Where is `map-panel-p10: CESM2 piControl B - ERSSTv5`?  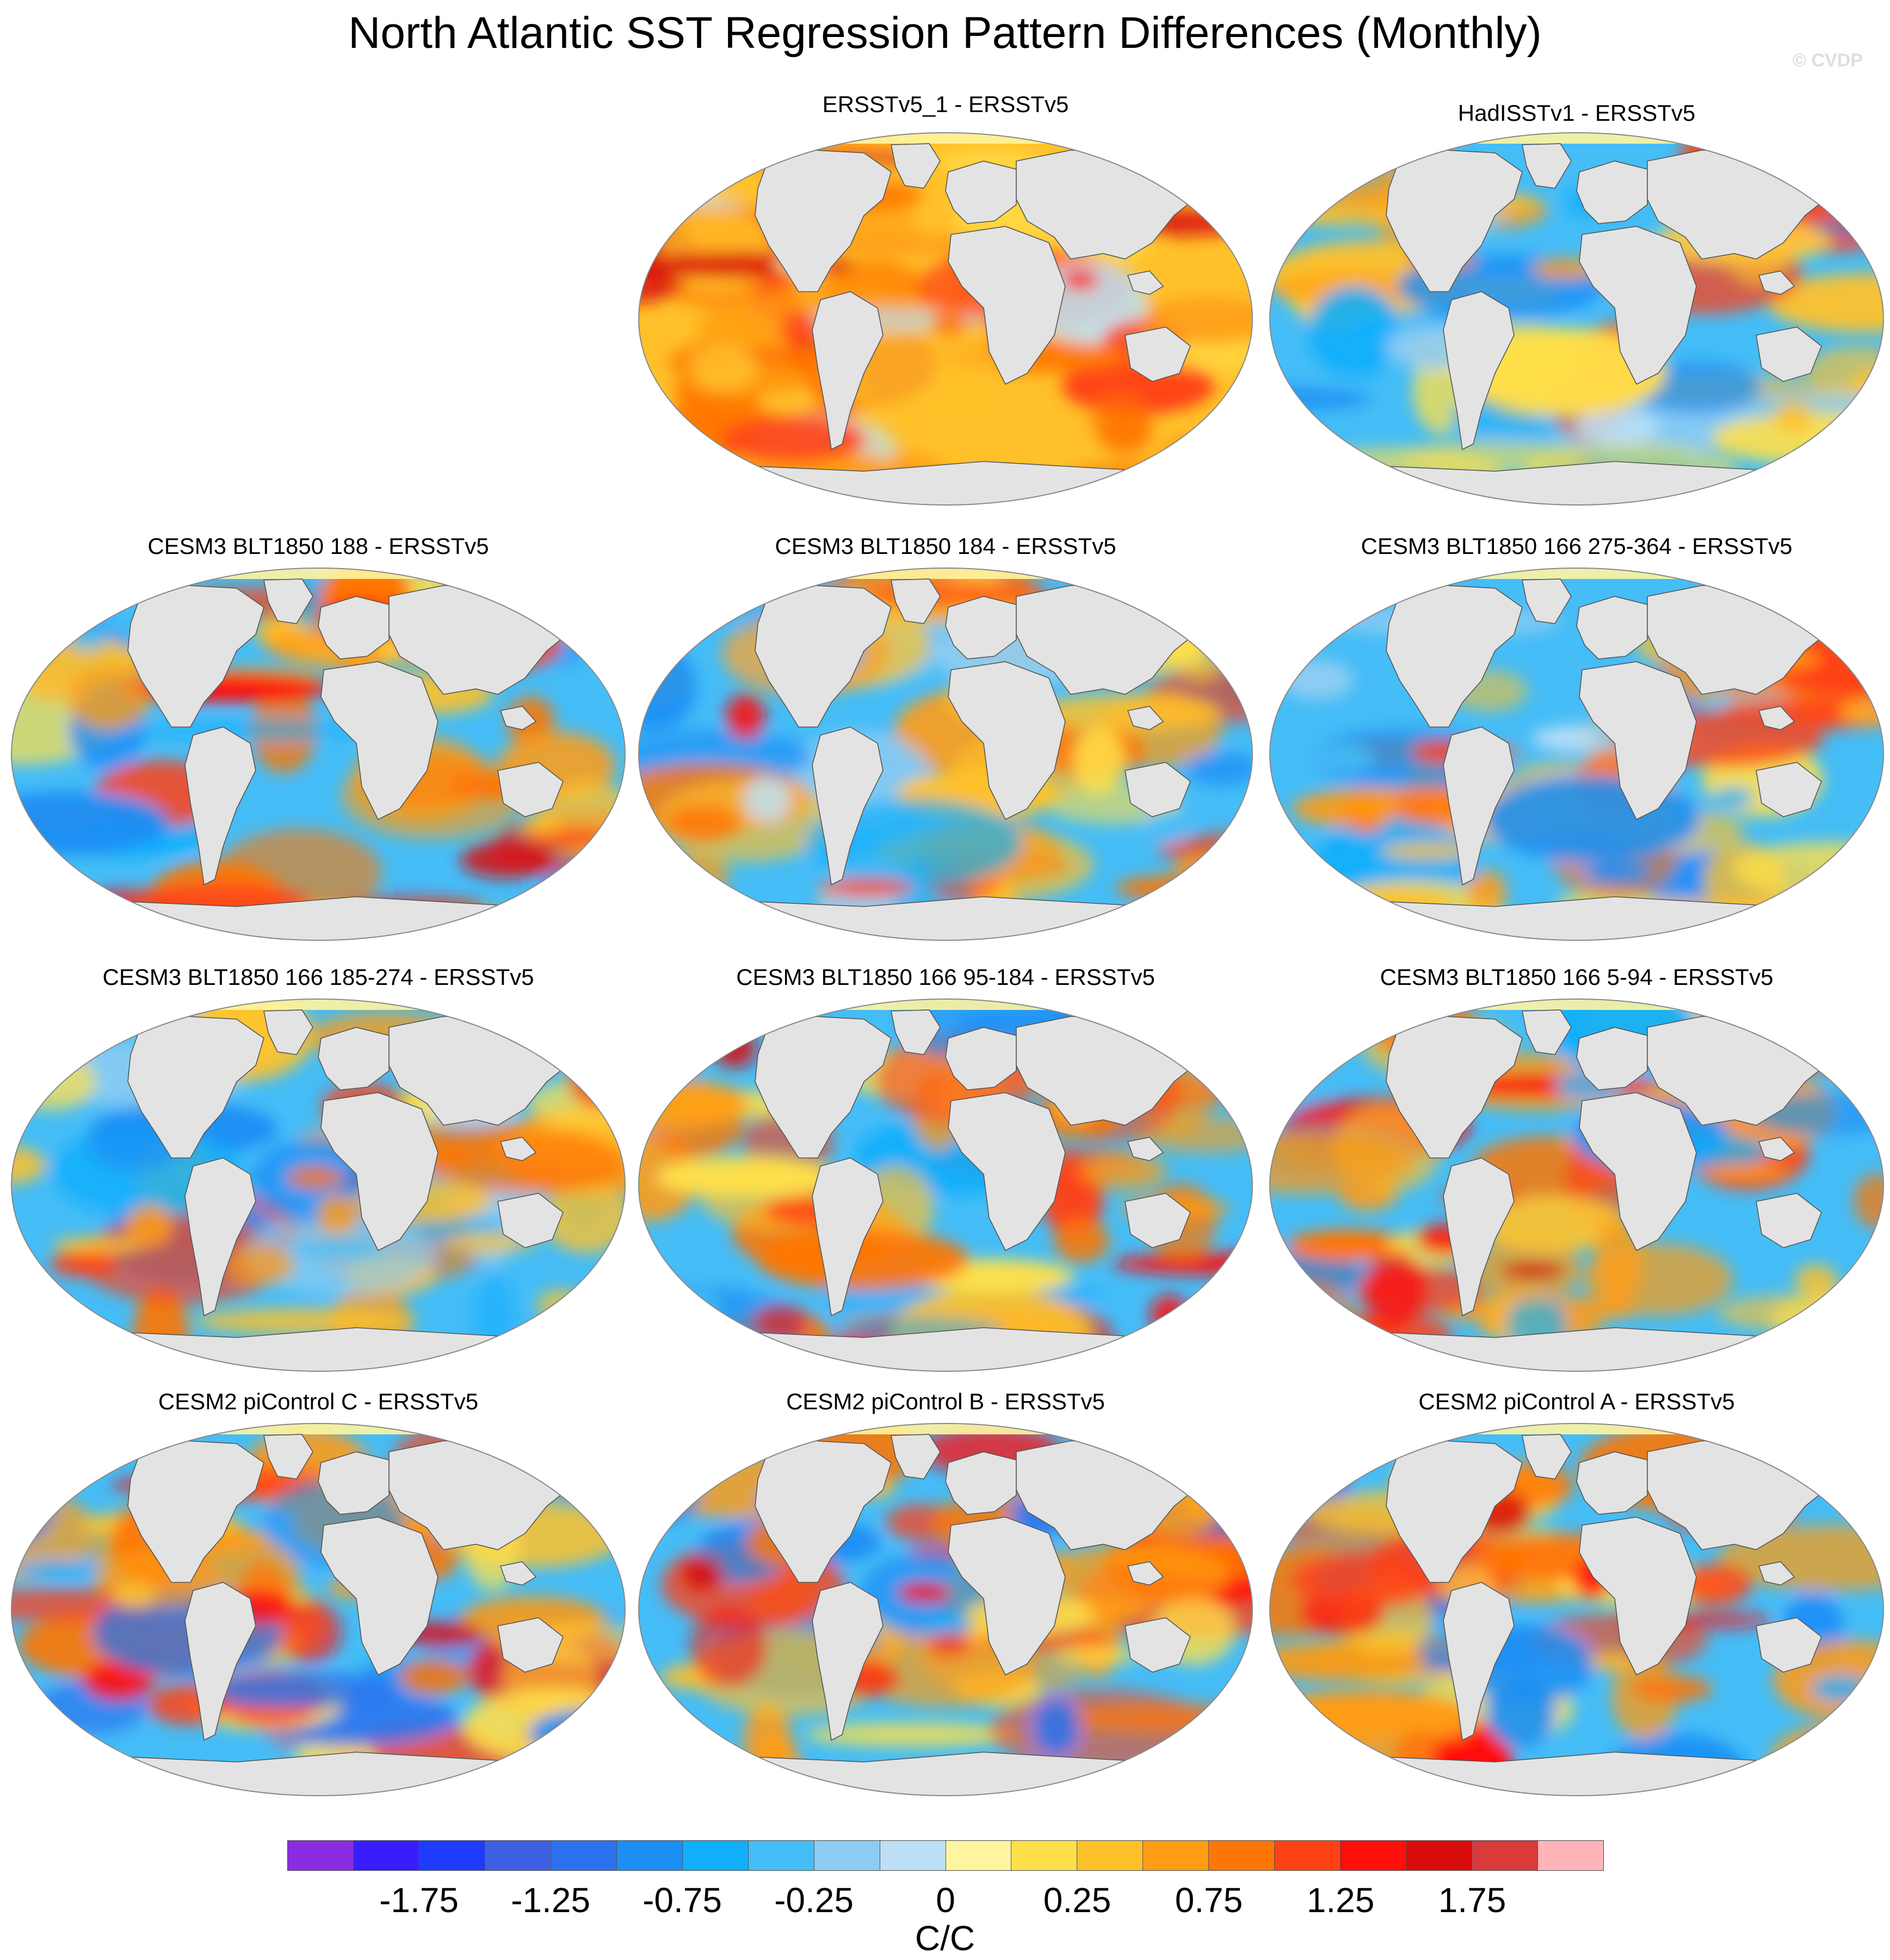
map-panel-p10: CESM2 piControl B - ERSSTv5 is located at coordinates (945, 1598).